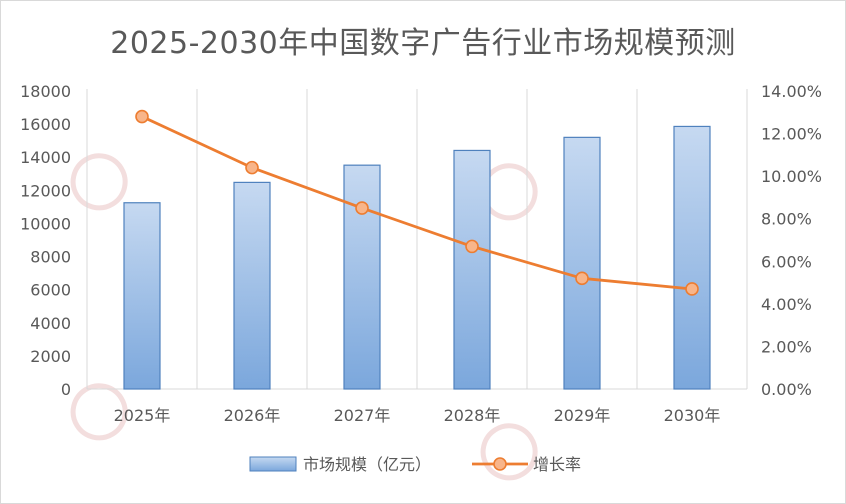 The image size is (846, 504). Describe the element at coordinates (791, 91) in the screenshot. I see `y2-tick-label: 14.00%` at that location.